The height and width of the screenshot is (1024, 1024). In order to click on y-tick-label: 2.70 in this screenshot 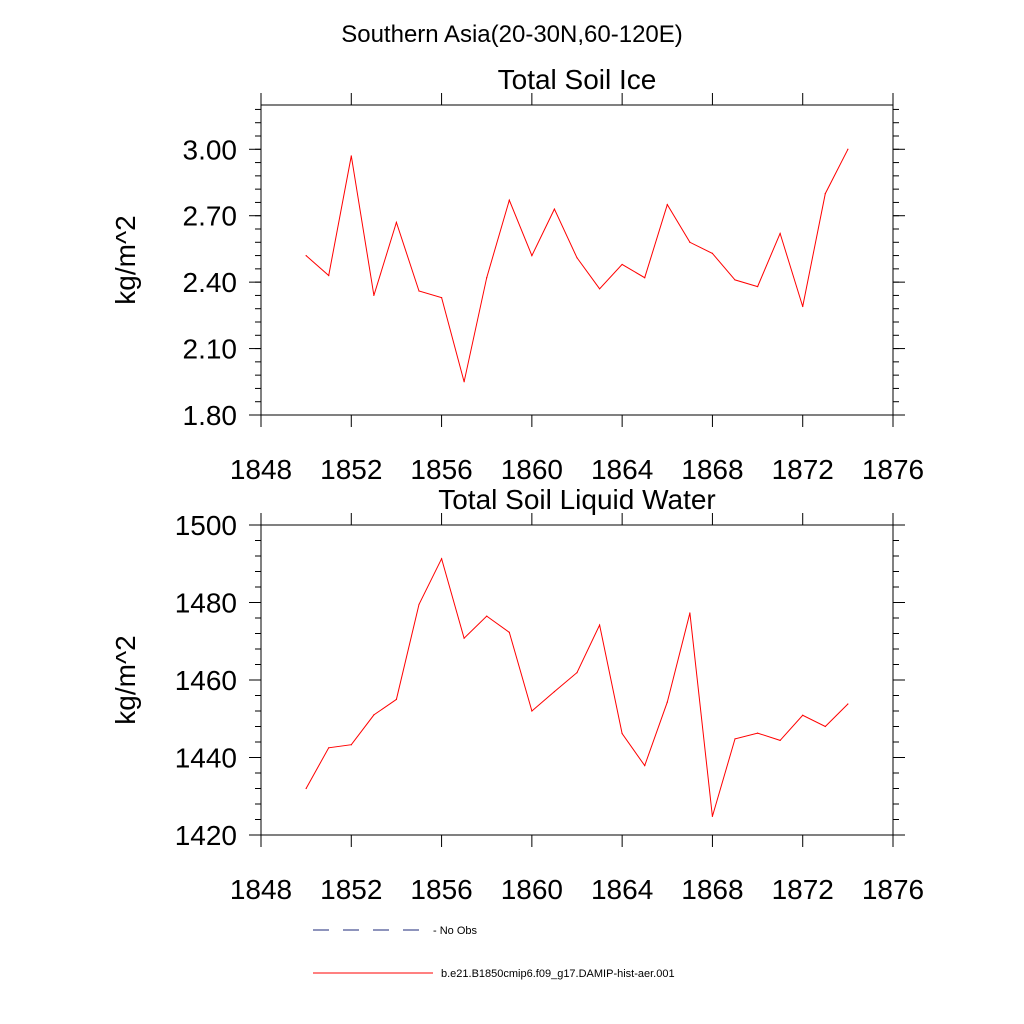, I will do `click(210, 216)`.